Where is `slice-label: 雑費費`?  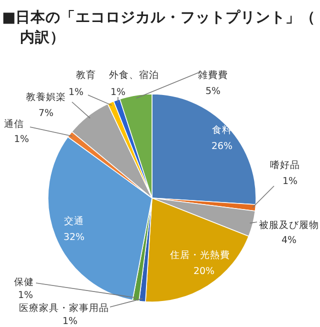
slice-label: 雑費費 is located at coordinates (213, 75).